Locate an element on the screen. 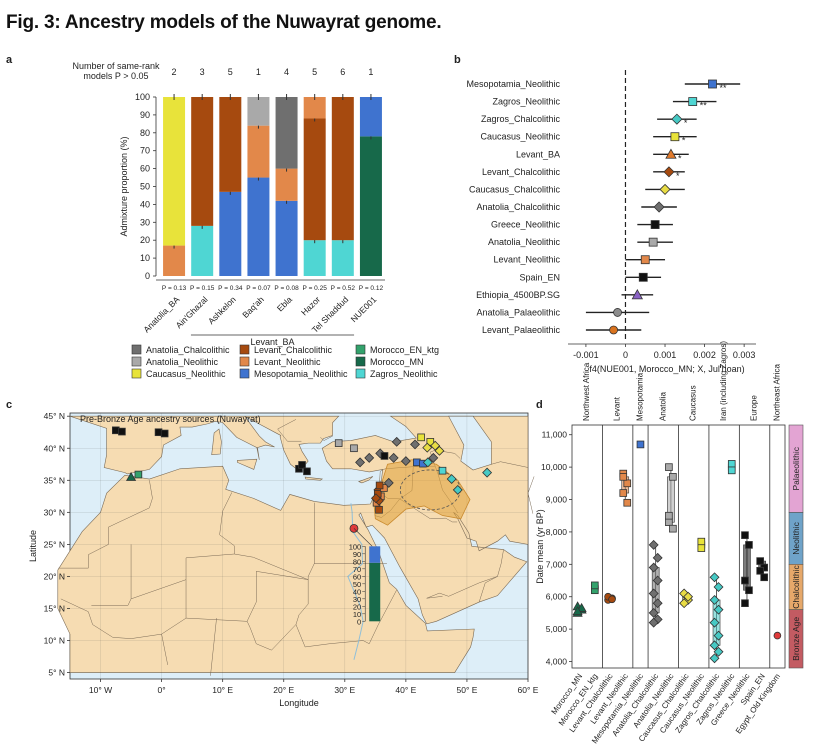 Image resolution: width=827 pixels, height=755 pixels. legend-label: Levant_Neolithic is located at coordinates (287, 362).